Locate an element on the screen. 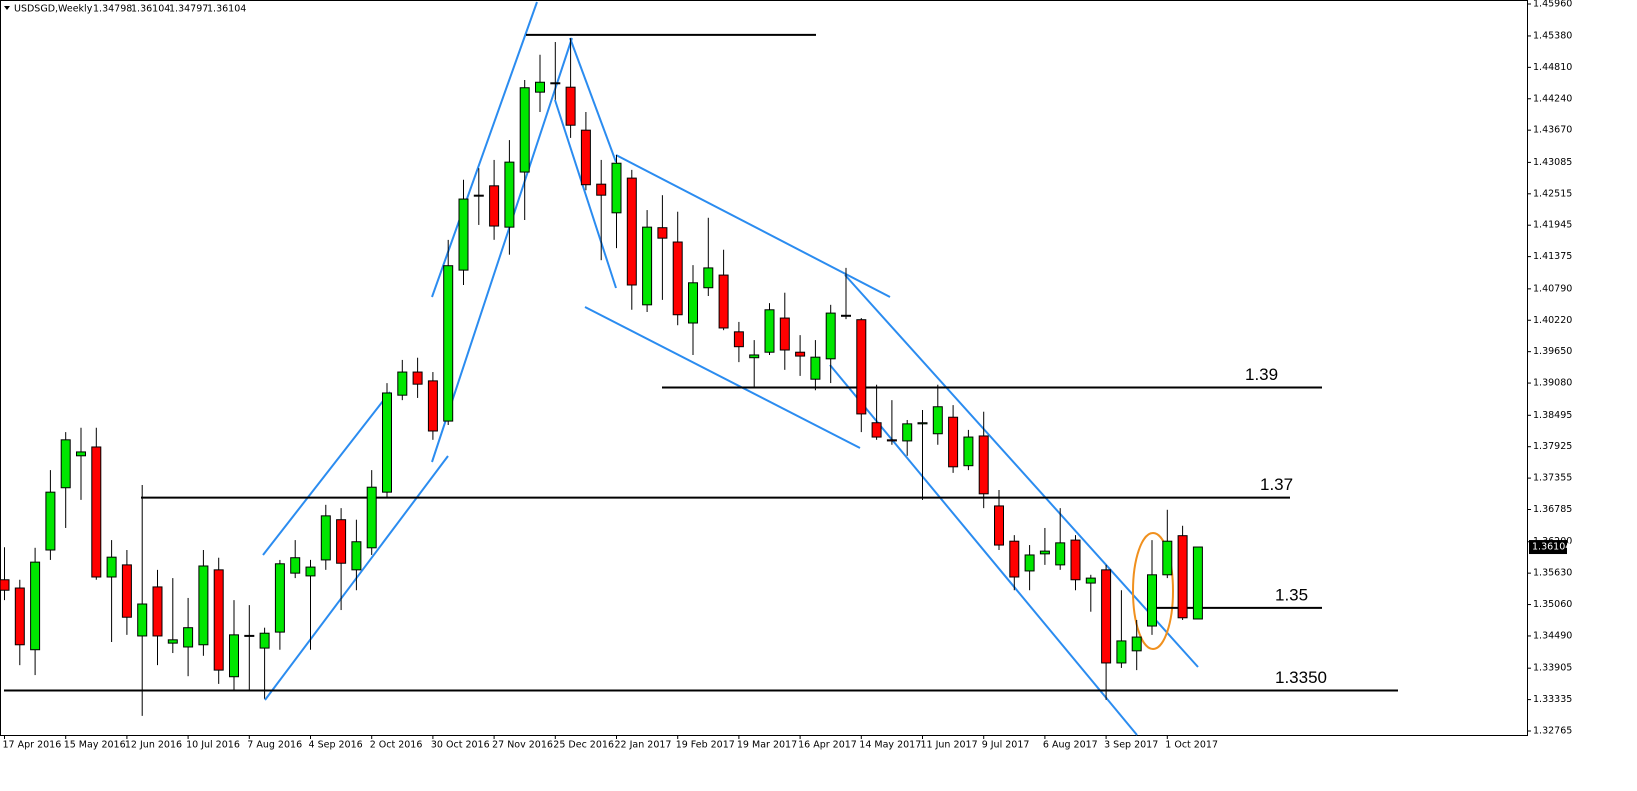  y-tick-label: 1.39650 is located at coordinates (1552, 351).